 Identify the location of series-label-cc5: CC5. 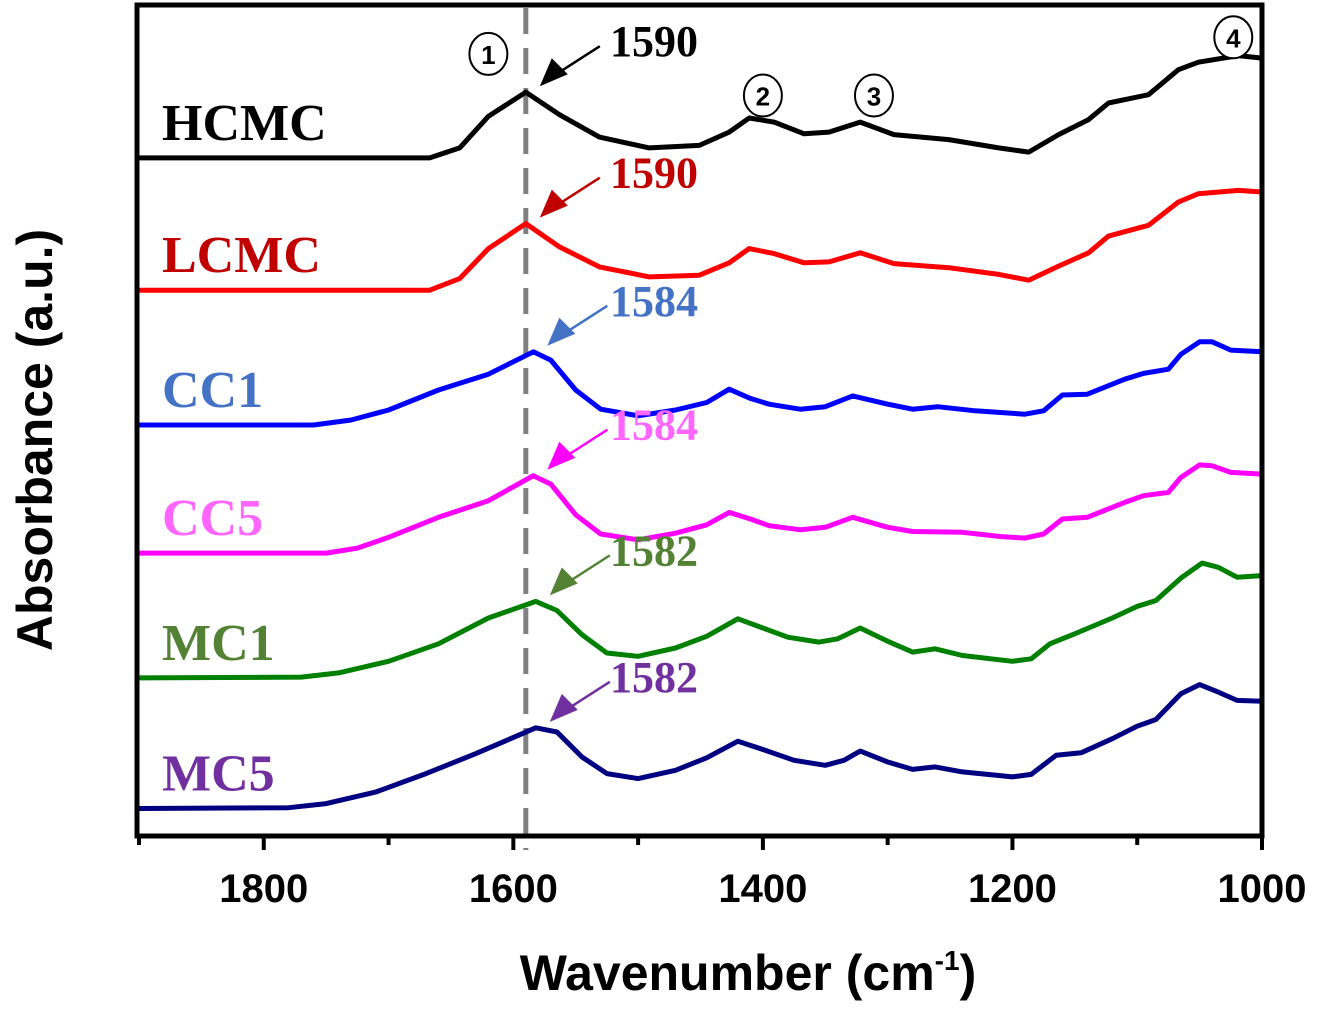
(212, 518).